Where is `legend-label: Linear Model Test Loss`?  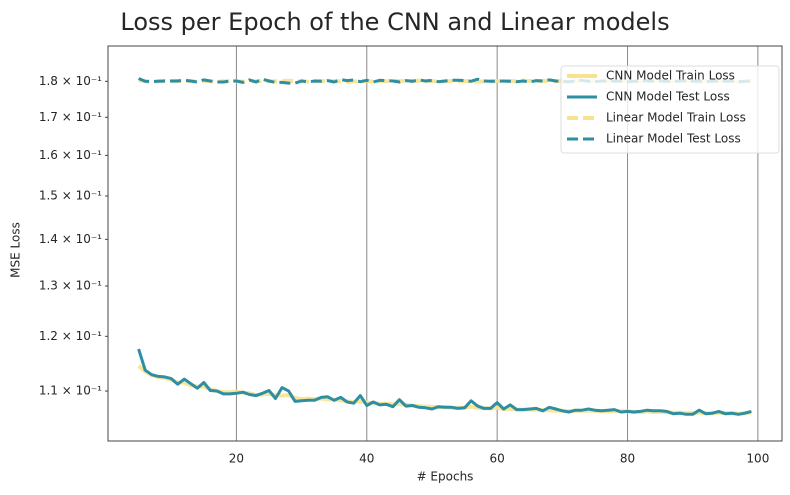 legend-label: Linear Model Test Loss is located at coordinates (673, 139).